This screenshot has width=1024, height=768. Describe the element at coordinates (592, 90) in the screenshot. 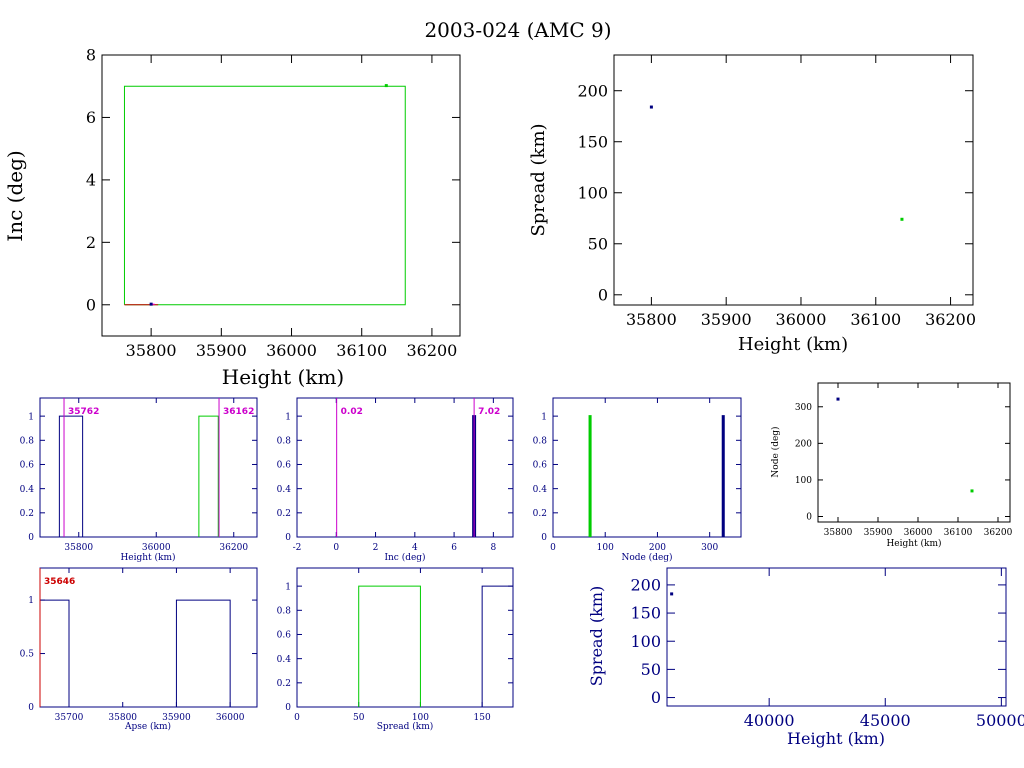

I see `y-tick-label: 200` at that location.